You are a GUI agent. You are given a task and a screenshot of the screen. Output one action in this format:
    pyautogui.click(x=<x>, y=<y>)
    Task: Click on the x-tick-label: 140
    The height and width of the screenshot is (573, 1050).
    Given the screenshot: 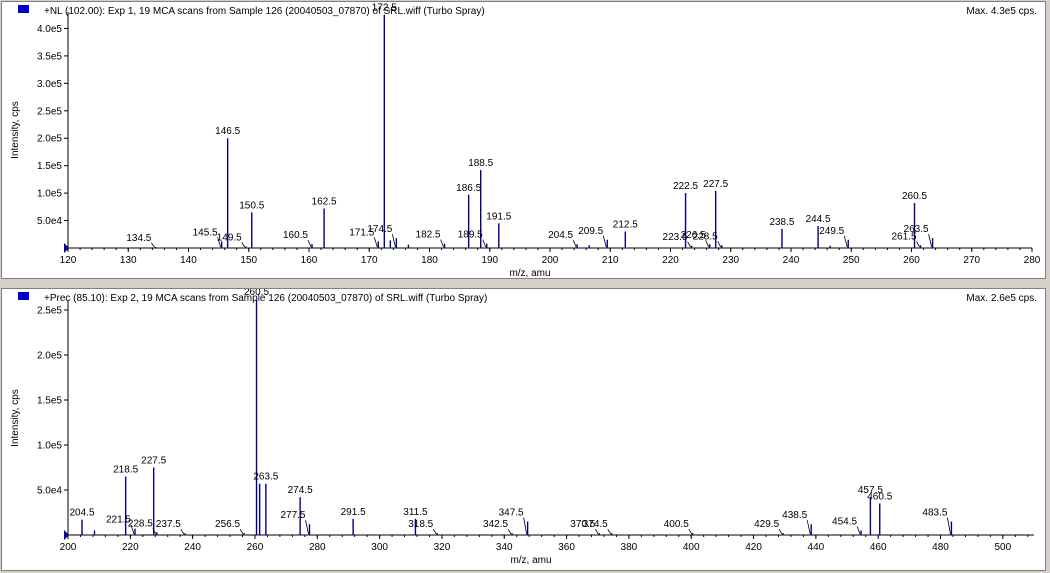 What is the action you would take?
    pyautogui.click(x=188, y=260)
    